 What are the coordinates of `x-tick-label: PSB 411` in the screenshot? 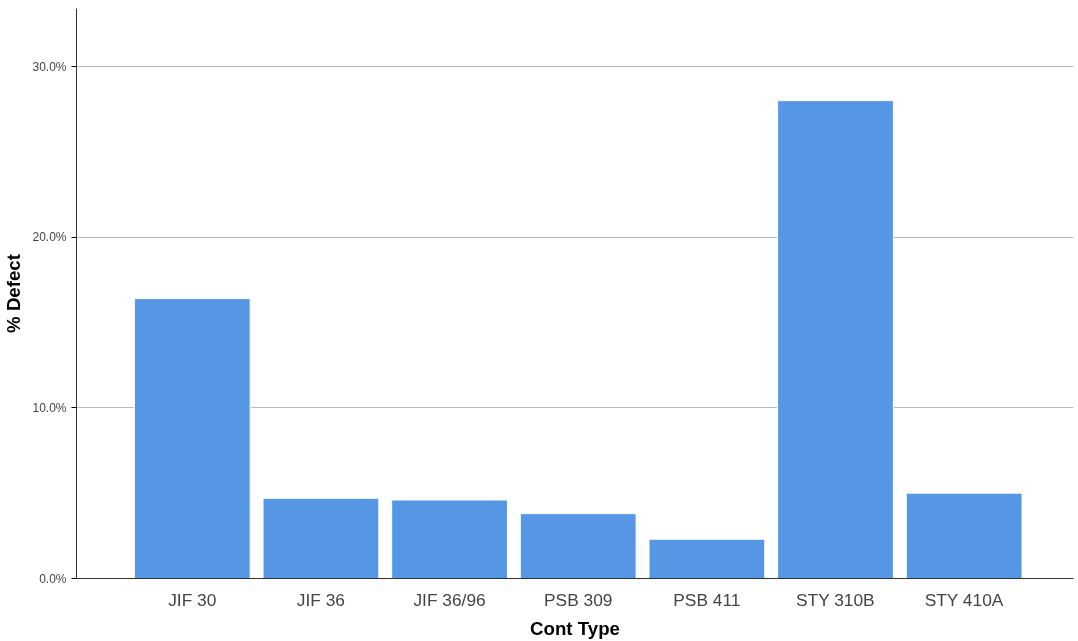 It's located at (707, 599).